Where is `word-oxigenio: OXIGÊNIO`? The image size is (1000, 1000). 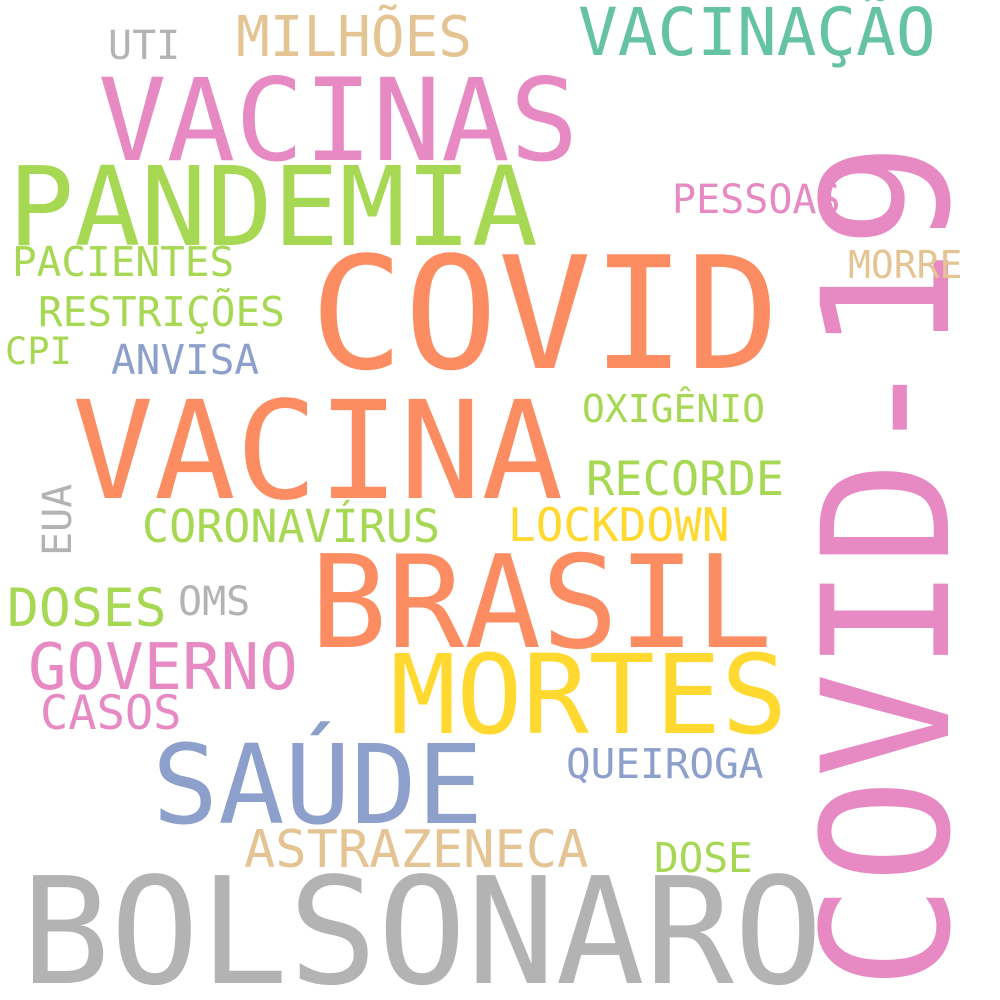
word-oxigenio: OXIGÊNIO is located at coordinates (674, 409).